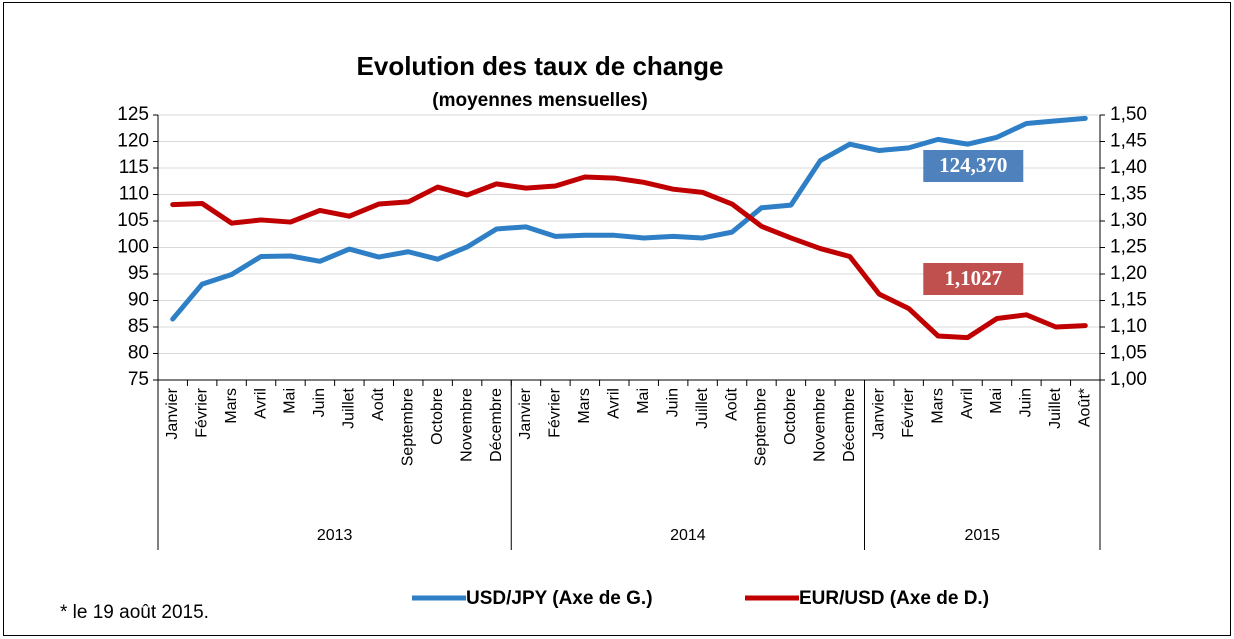 The height and width of the screenshot is (639, 1234). Describe the element at coordinates (540, 66) in the screenshot. I see `chart-title: Evolution des taux de change` at that location.